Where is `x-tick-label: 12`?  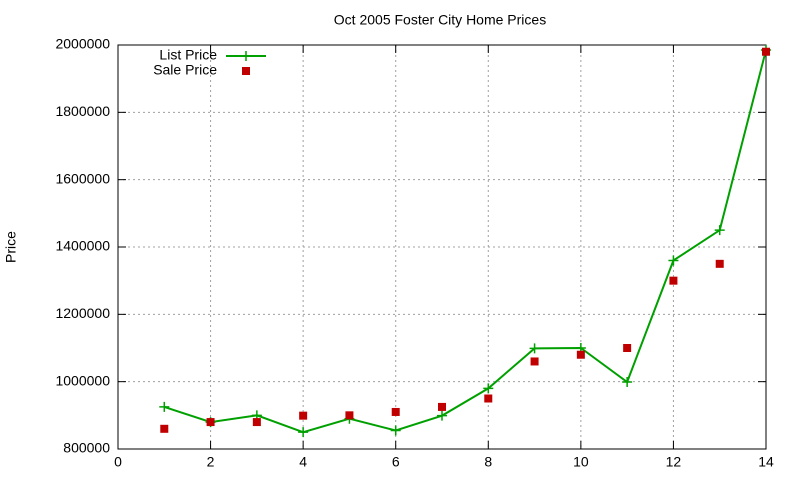
x-tick-label: 12 is located at coordinates (674, 462).